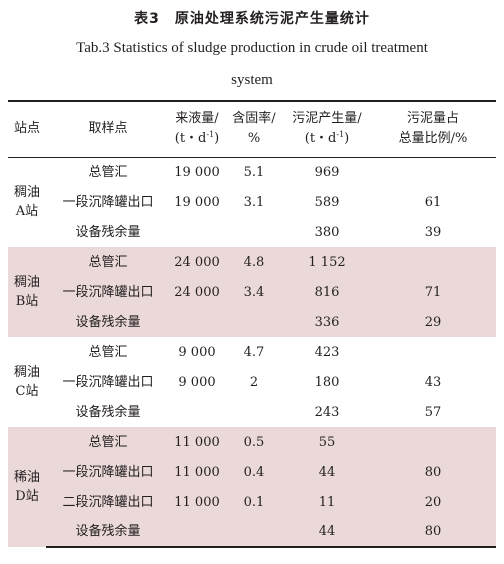 This screenshot has width=504, height=564. Describe the element at coordinates (433, 232) in the screenshot. I see `ratio-cell: 39` at that location.